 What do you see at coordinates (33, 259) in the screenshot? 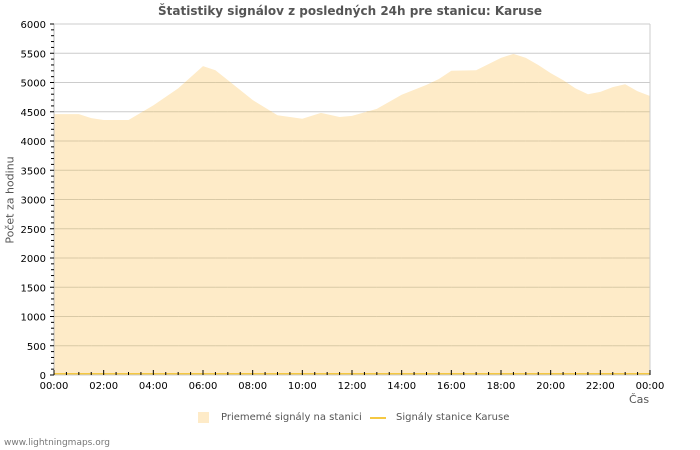
I see `y-tick-label: 2000` at bounding box center [33, 259].